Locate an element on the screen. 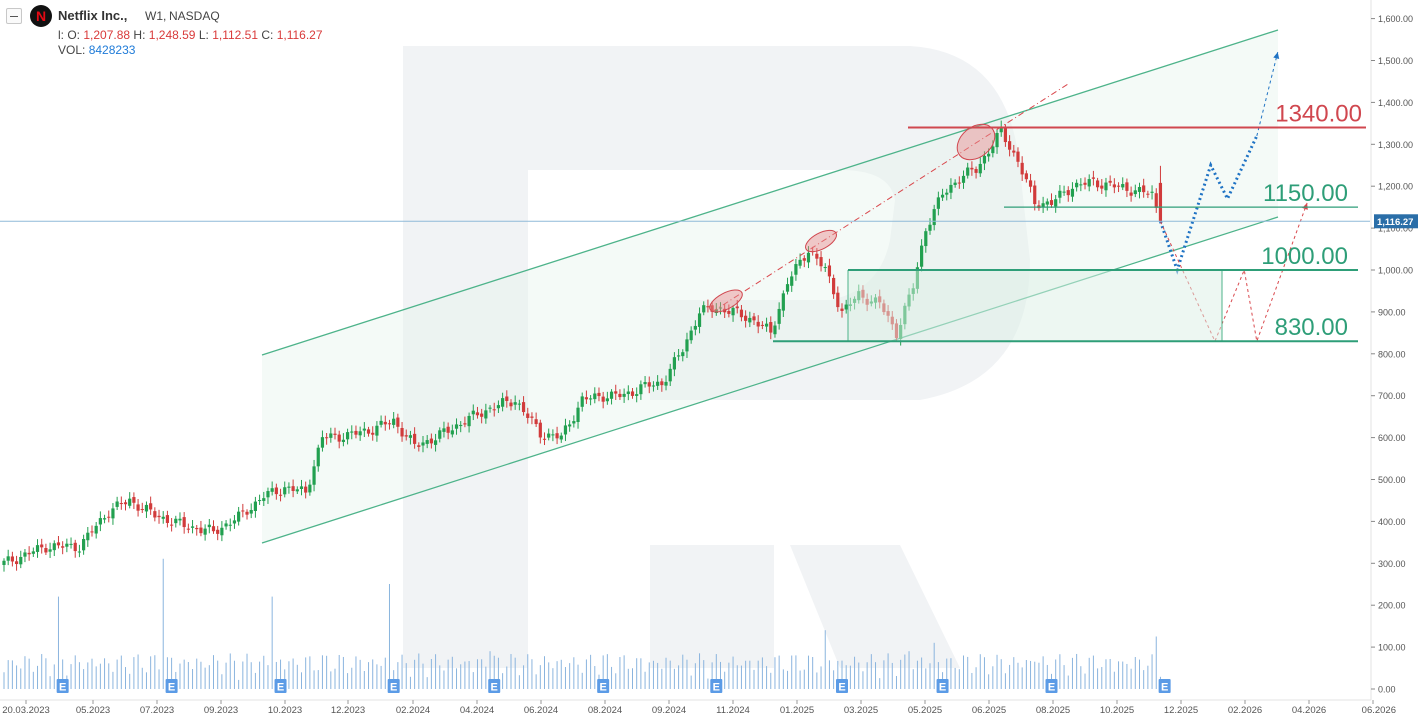 The width and height of the screenshot is (1428, 716). trend-dashdot-line is located at coordinates (890, 198).